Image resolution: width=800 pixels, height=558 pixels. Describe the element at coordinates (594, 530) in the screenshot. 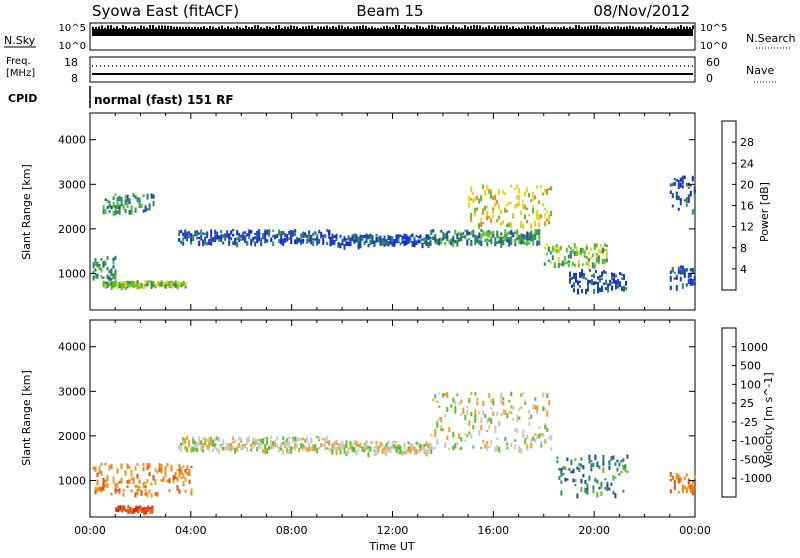

I see `x-tick-label: 20:00` at that location.